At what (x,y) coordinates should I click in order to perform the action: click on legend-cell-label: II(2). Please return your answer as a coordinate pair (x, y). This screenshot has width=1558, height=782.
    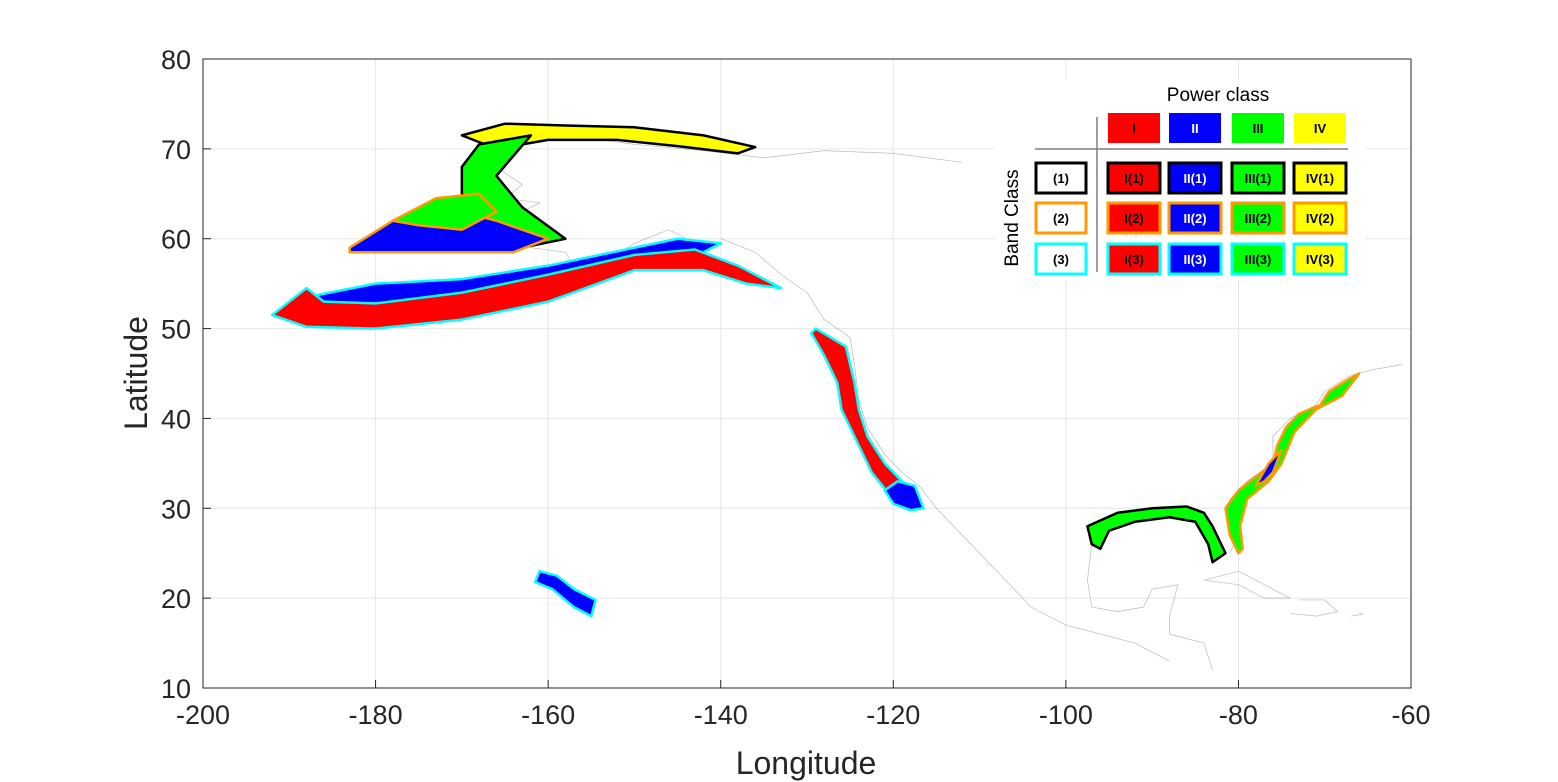
    Looking at the image, I should click on (1194, 218).